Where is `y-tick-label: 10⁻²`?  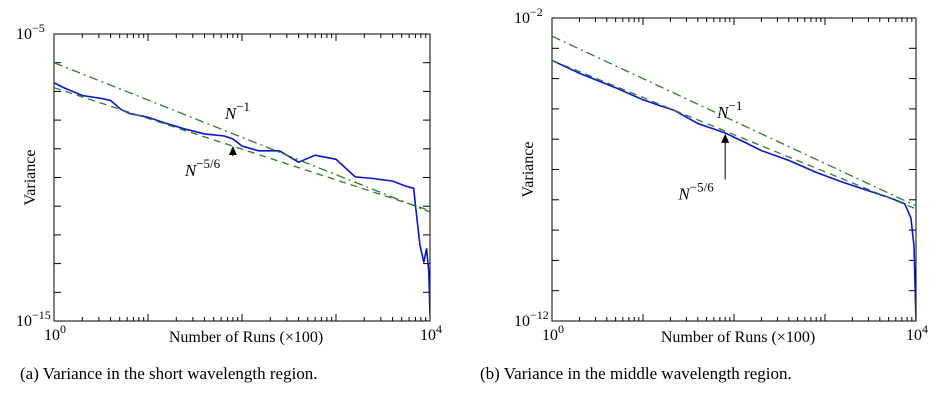
y-tick-label: 10⁻² is located at coordinates (528, 16).